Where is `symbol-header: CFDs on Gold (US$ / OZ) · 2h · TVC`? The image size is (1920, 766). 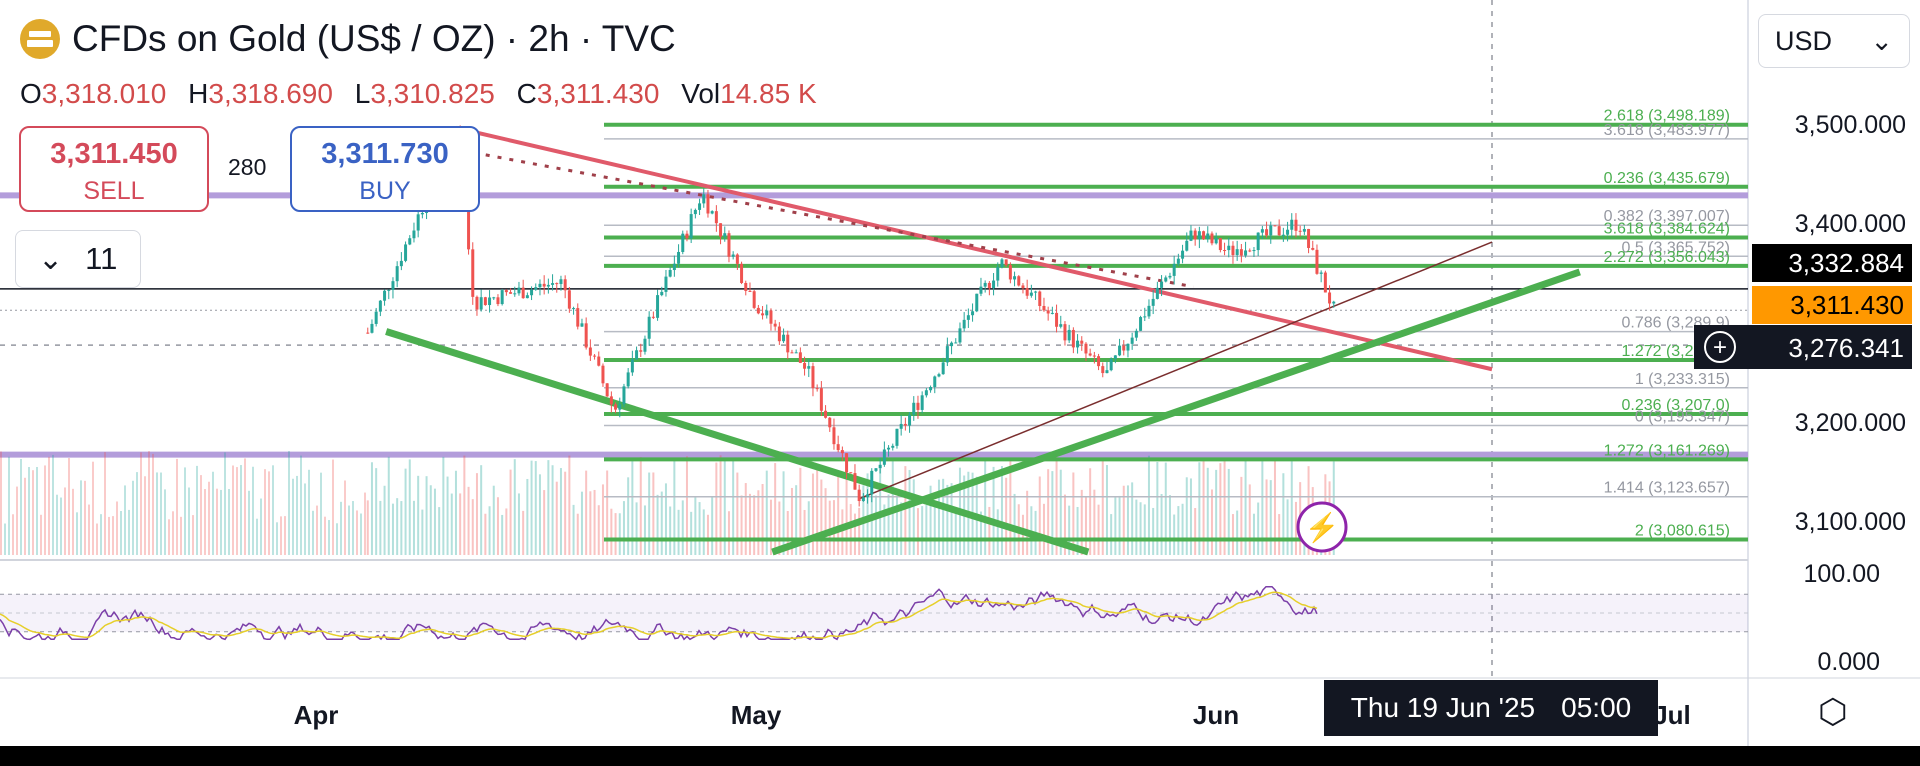 symbol-header: CFDs on Gold (US$ / OZ) · 2h · TVC is located at coordinates (348, 39).